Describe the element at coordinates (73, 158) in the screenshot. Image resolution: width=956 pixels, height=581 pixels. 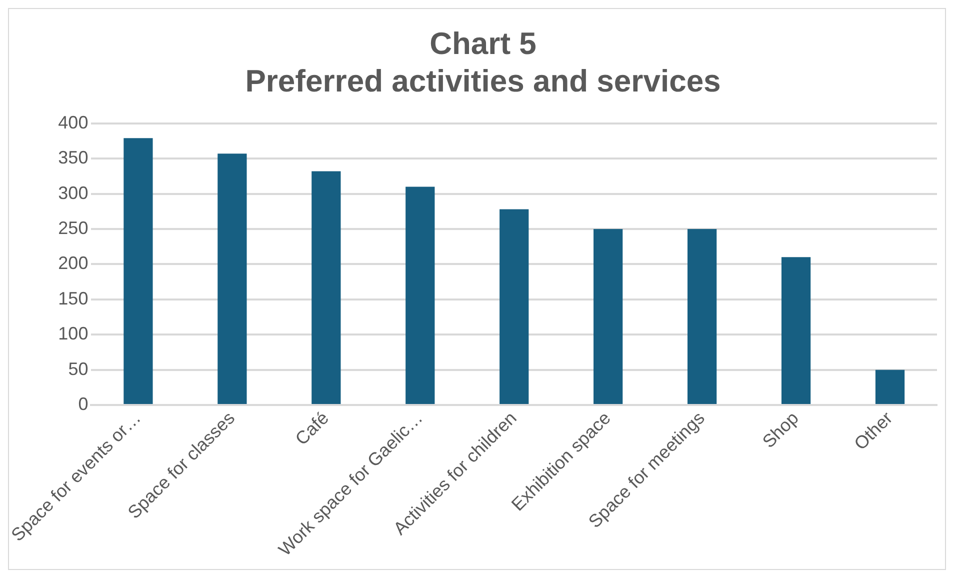
I see `y-tick-label: 350` at that location.